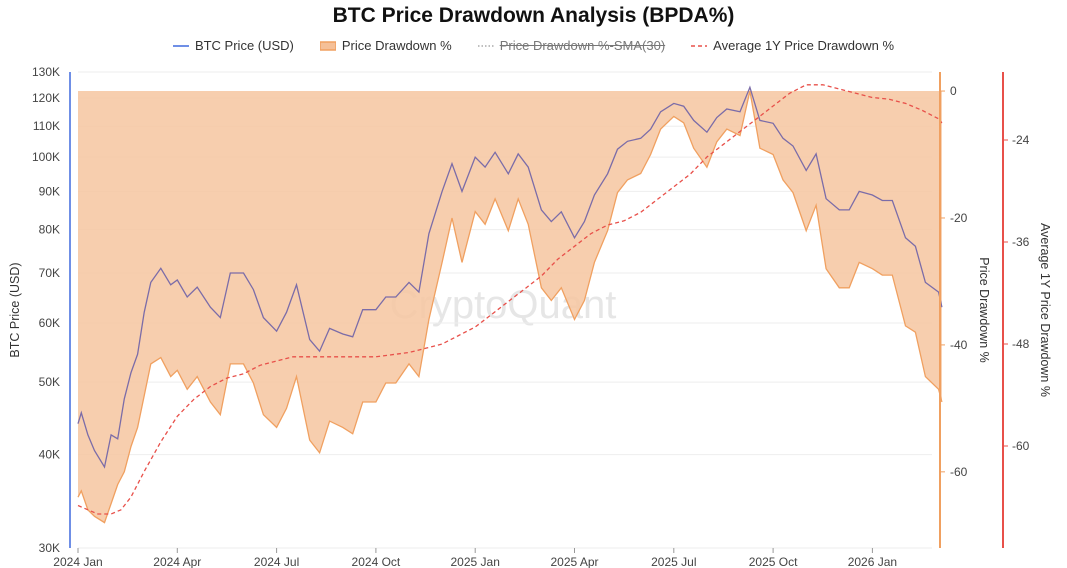 Image resolution: width=1067 pixels, height=568 pixels. Describe the element at coordinates (49, 323) in the screenshot. I see `price-tick-label-3: 60K` at that location.